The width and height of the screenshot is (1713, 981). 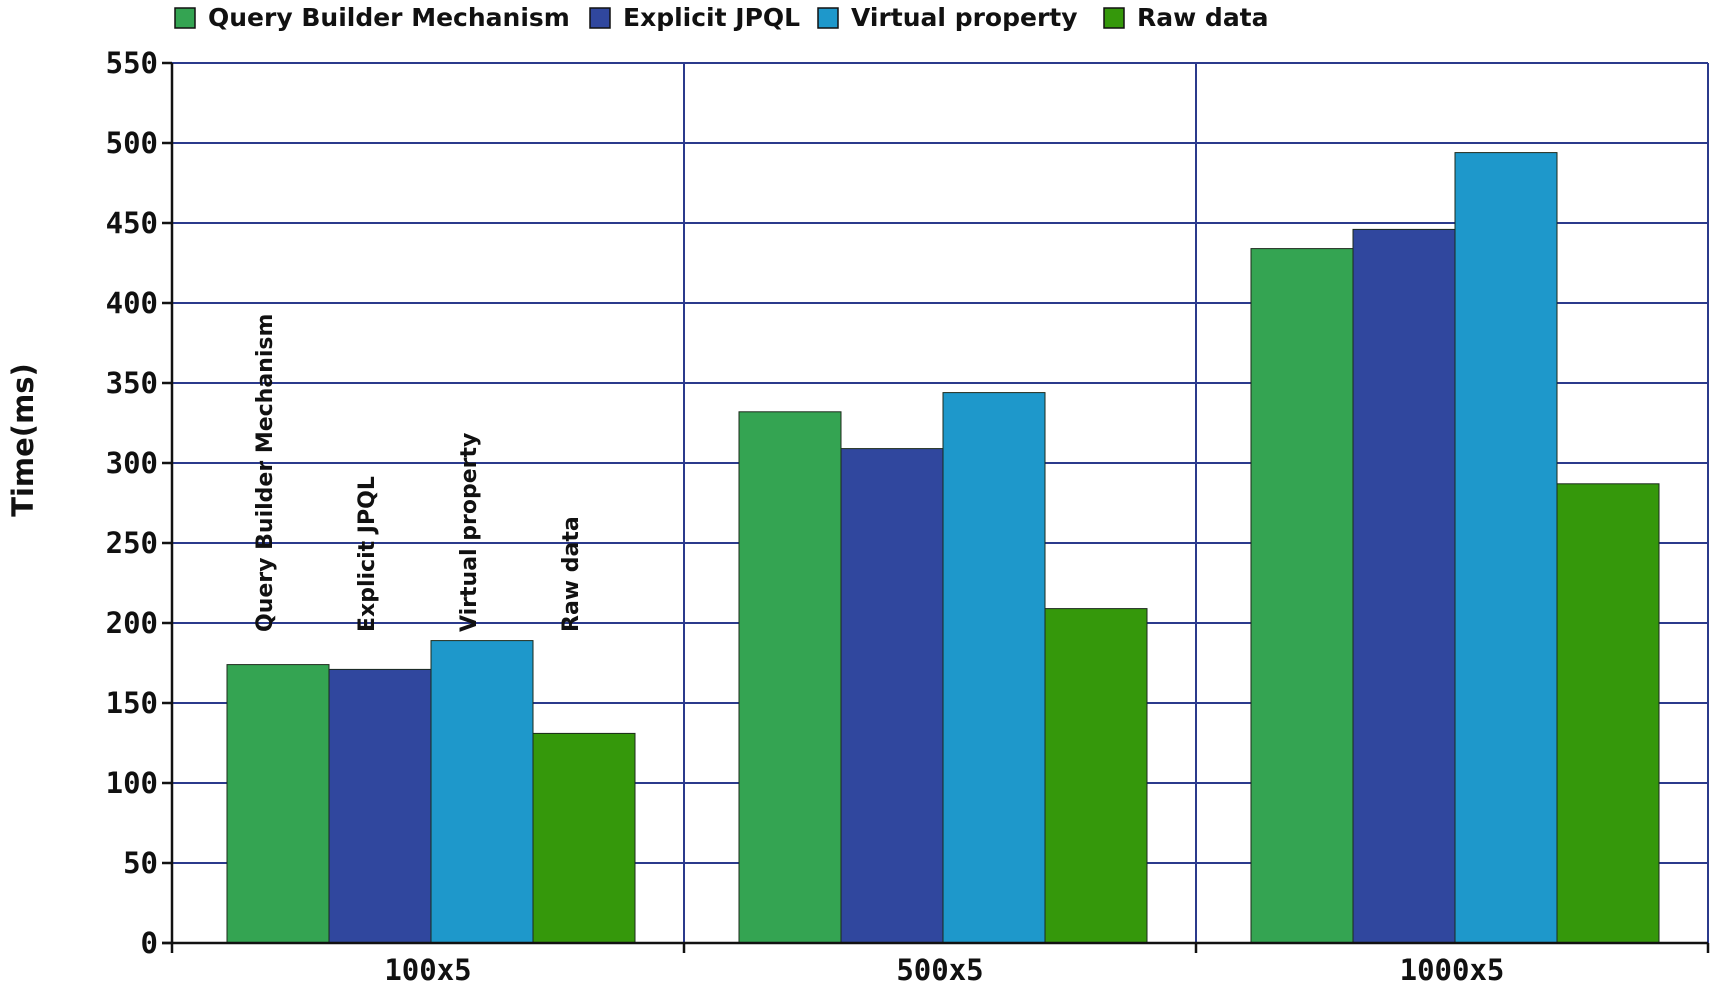 What do you see at coordinates (140, 863) in the screenshot?
I see `y-tick-label: 50` at bounding box center [140, 863].